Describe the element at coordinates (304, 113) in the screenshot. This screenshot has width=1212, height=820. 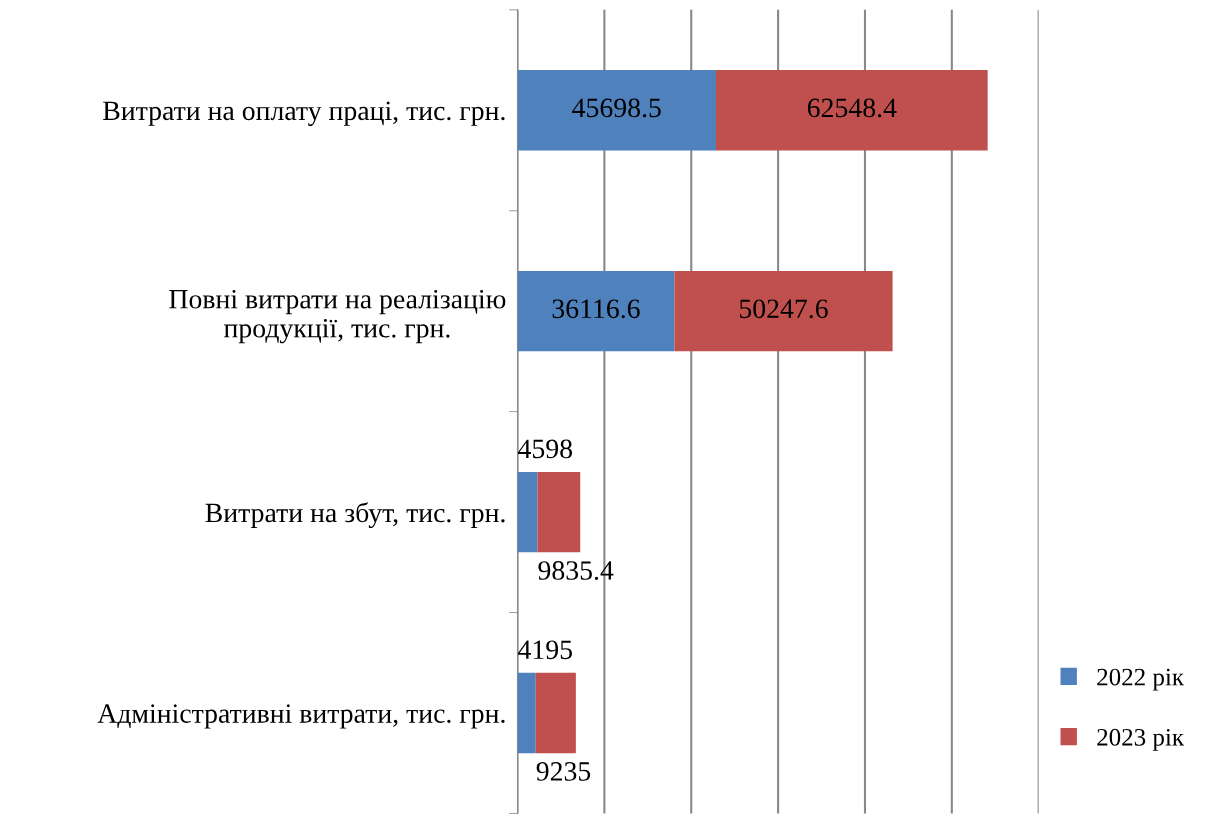
I see `y-tick-label: Витрати на оплату праці, тис. грн.` at that location.